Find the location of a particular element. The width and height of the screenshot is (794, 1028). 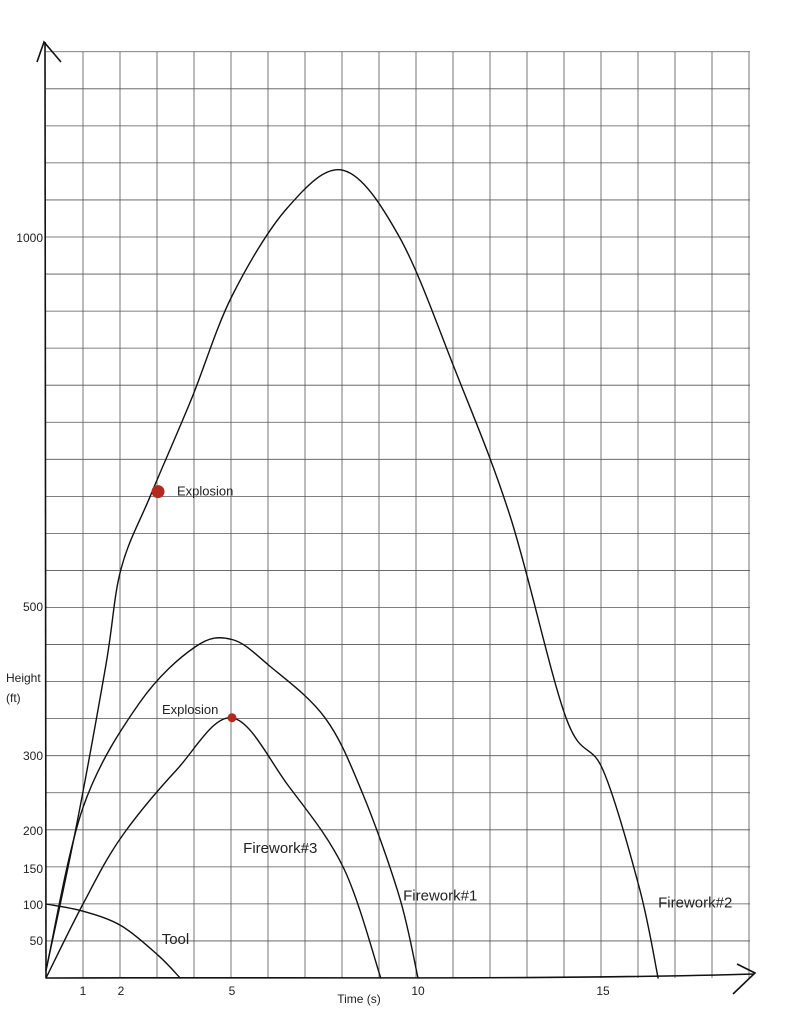

y-tick-label: 300 is located at coordinates (33, 756).